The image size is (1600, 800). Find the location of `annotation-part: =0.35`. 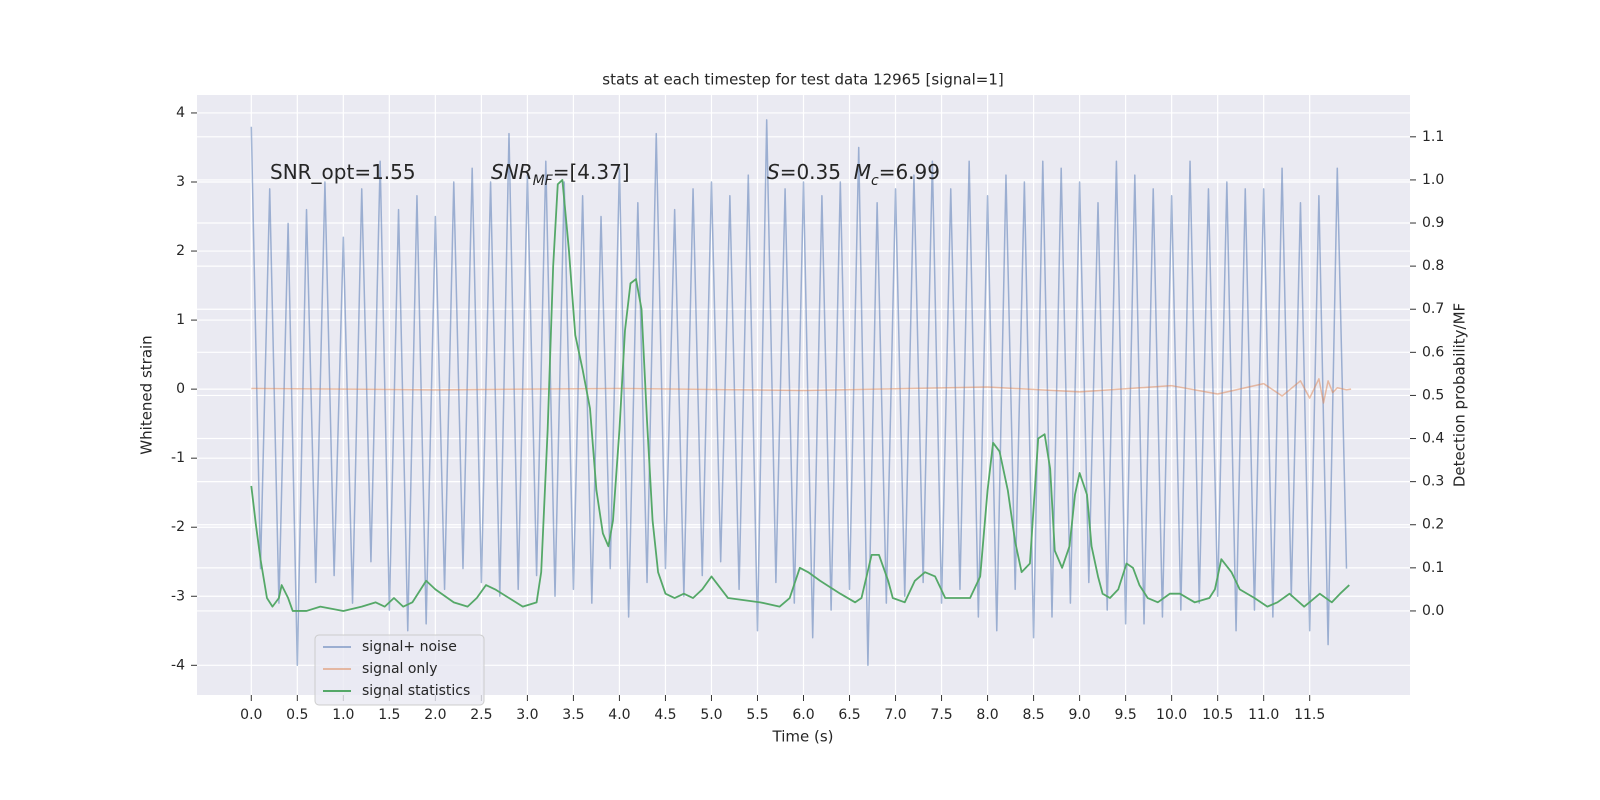

annotation-part: =0.35 is located at coordinates (817, 172).